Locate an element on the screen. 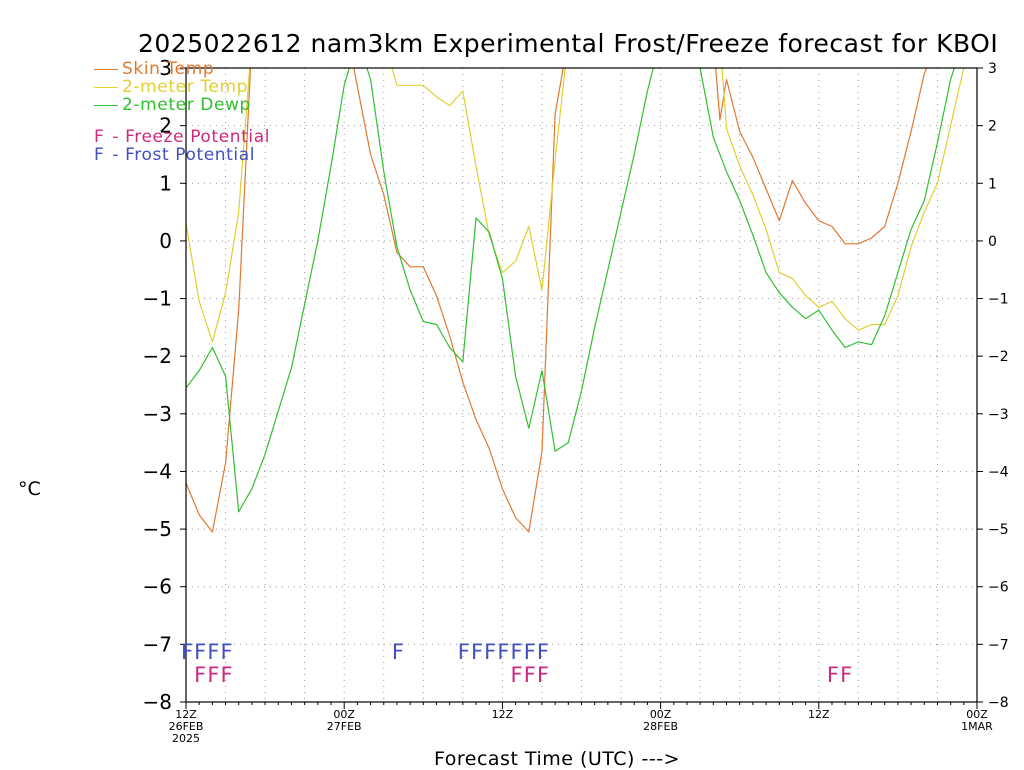 The image size is (1024, 770). y-axis-unit-label: °C is located at coordinates (29, 489).